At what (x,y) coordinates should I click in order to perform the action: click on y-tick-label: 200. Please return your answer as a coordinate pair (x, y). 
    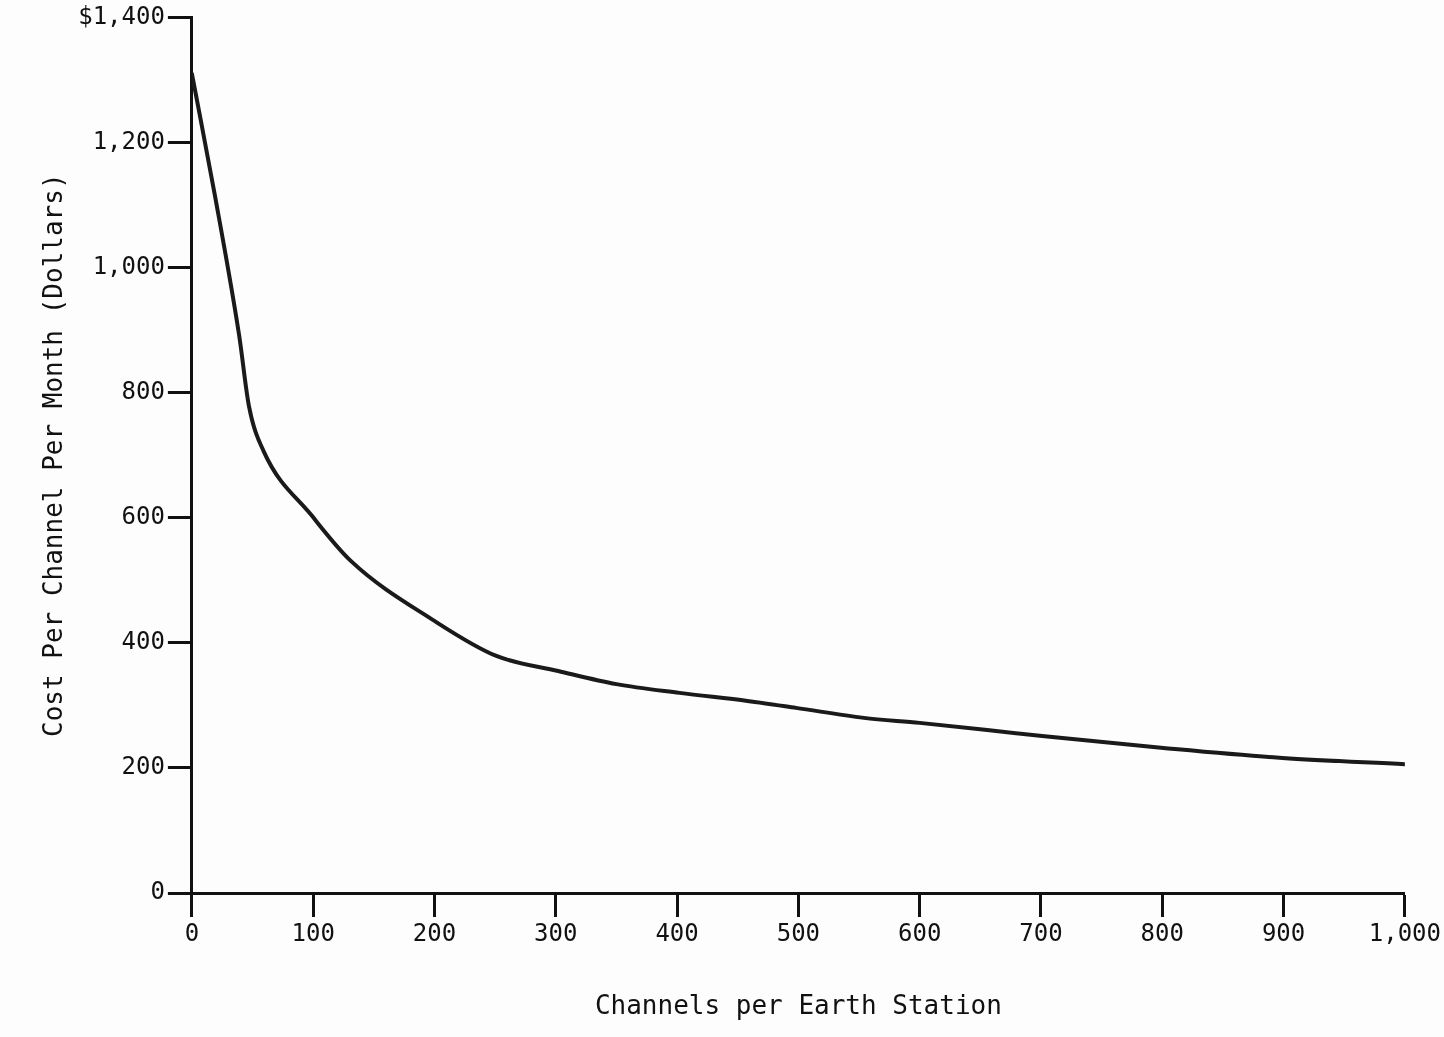
    Looking at the image, I should click on (143, 766).